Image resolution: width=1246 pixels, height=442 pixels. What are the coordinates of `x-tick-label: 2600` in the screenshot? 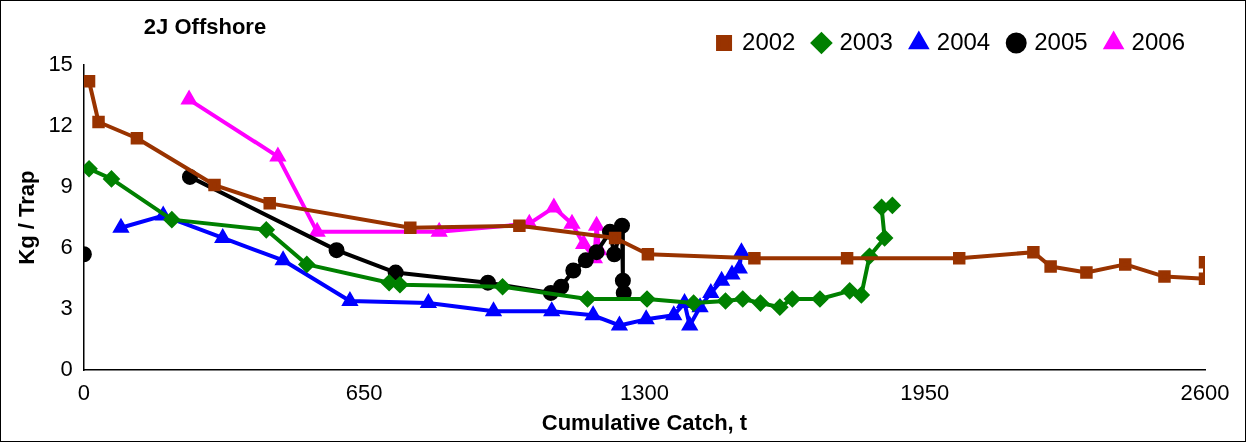 It's located at (1205, 393).